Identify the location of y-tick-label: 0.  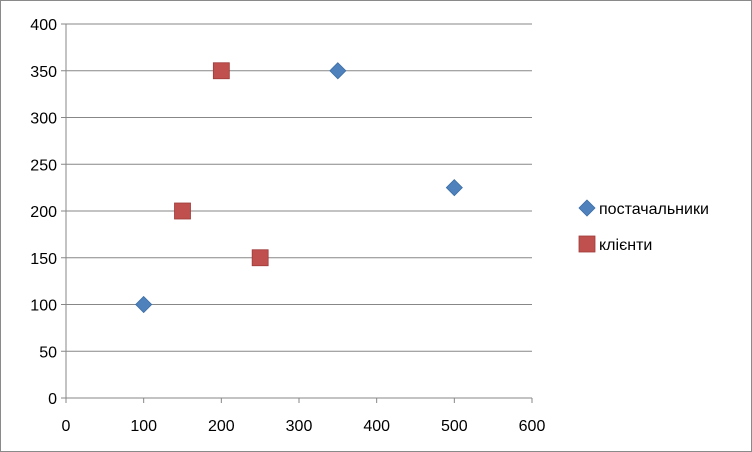
(52, 399).